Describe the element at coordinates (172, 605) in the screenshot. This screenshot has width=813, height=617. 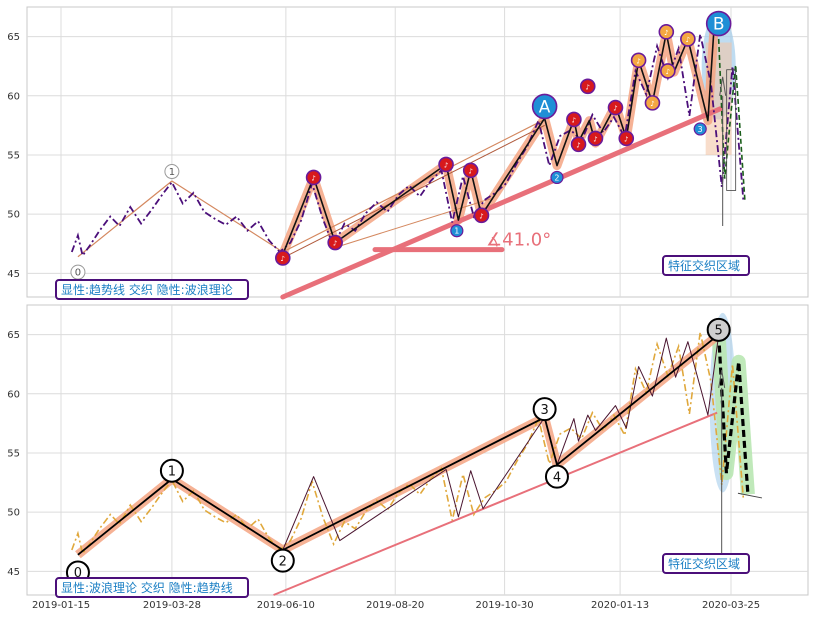
I see `x-tick-label: 2019-03-28` at that location.